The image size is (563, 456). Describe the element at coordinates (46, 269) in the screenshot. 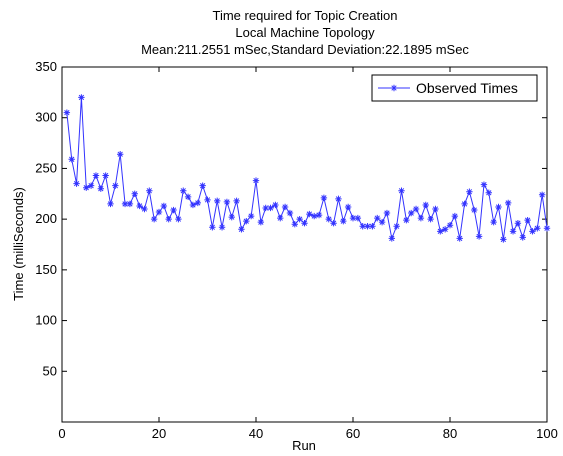

I see `y-tick-label: 150` at that location.